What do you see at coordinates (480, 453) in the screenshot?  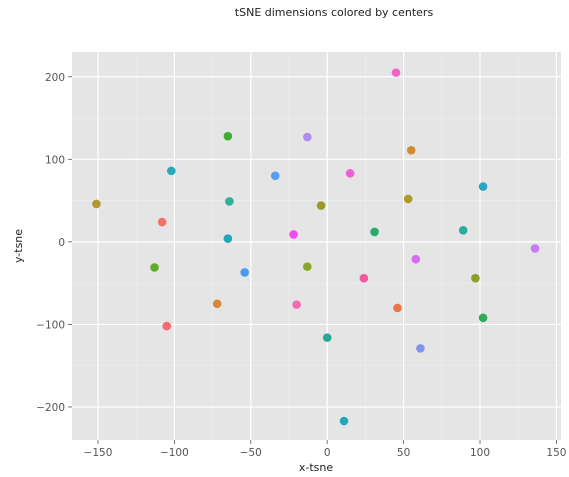 I see `x-tick-label: 100` at bounding box center [480, 453].